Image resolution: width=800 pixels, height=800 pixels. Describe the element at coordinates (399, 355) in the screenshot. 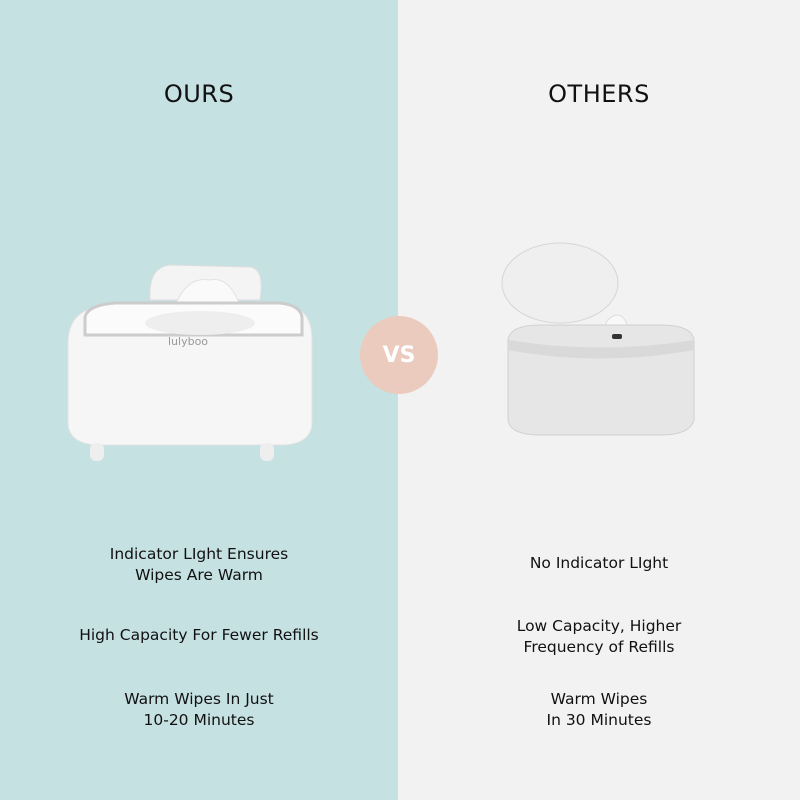

I see `vs-badge: VS` at that location.